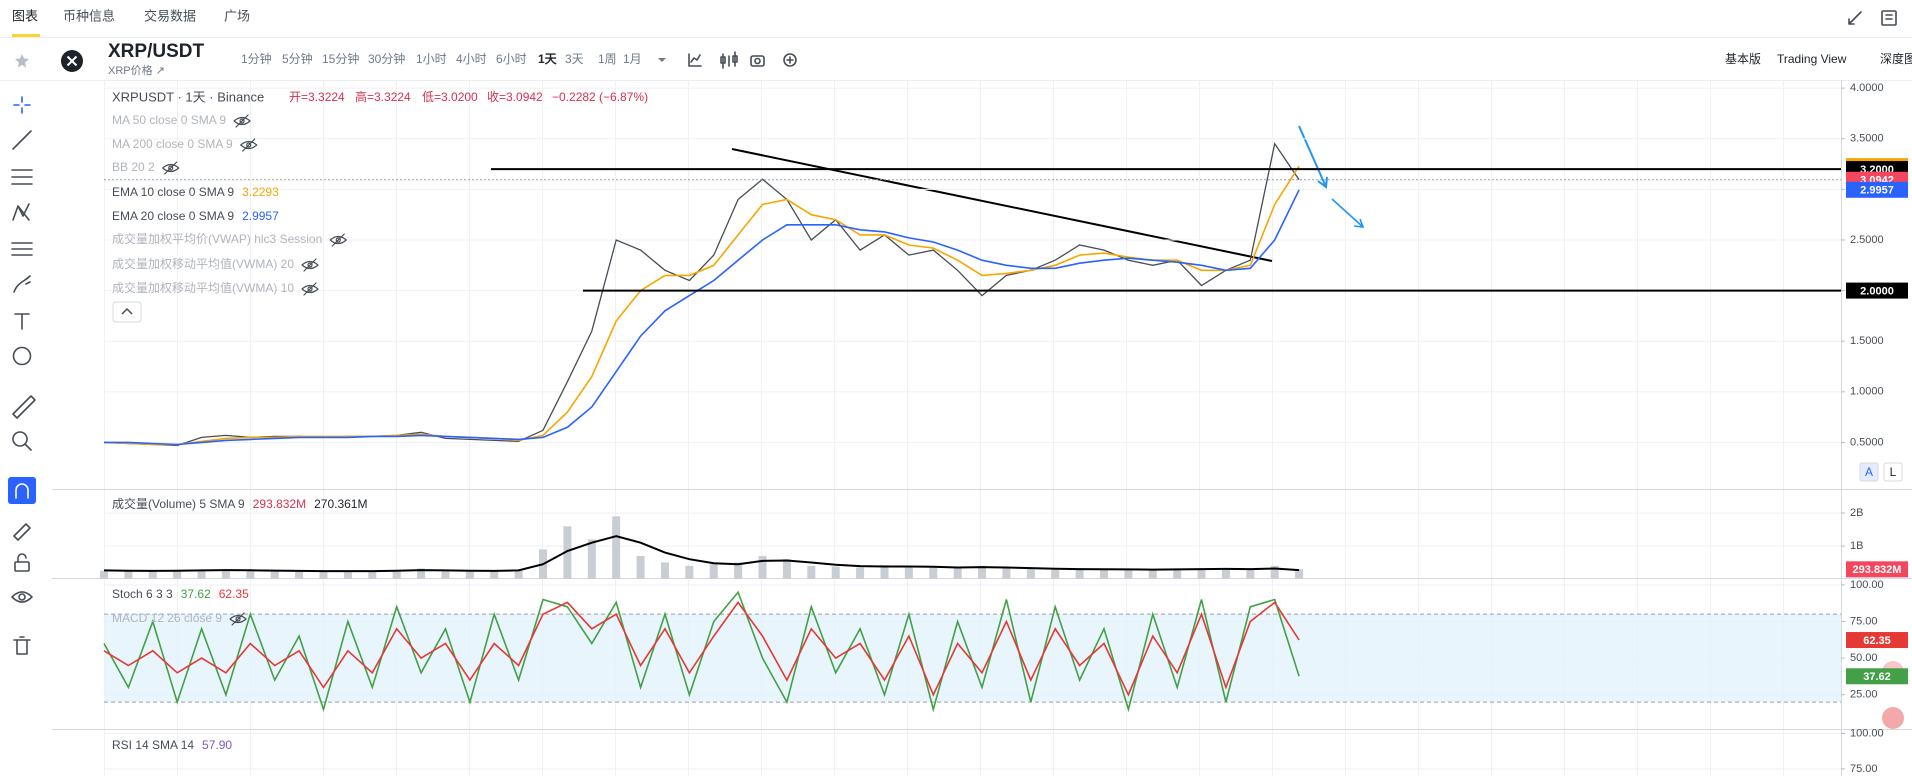 Image resolution: width=1912 pixels, height=776 pixels. I want to click on interval-button: 1月, so click(632, 59).